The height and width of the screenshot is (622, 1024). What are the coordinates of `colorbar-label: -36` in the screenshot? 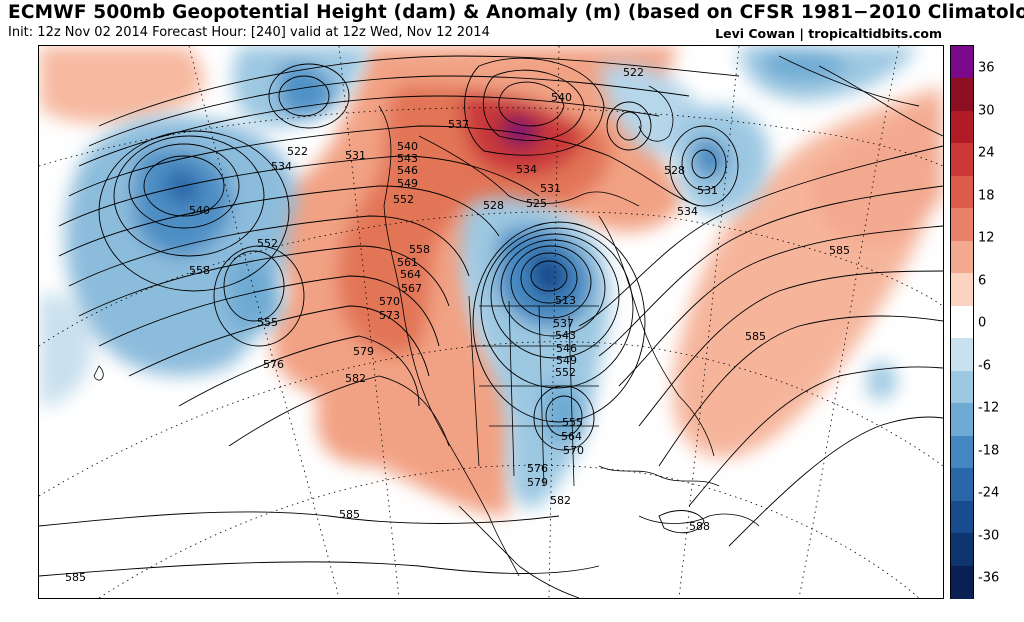 It's located at (988, 578).